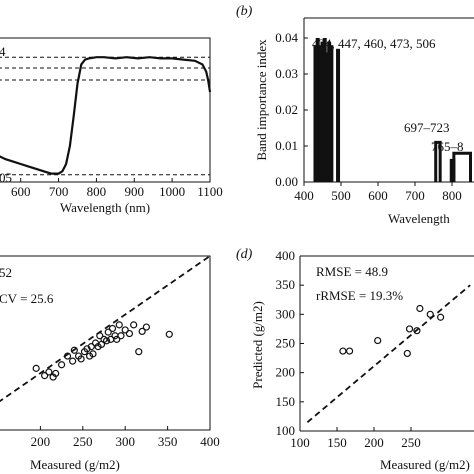 The width and height of the screenshot is (474, 474). I want to click on panel-a-x-tick-label: 600, so click(21, 191).